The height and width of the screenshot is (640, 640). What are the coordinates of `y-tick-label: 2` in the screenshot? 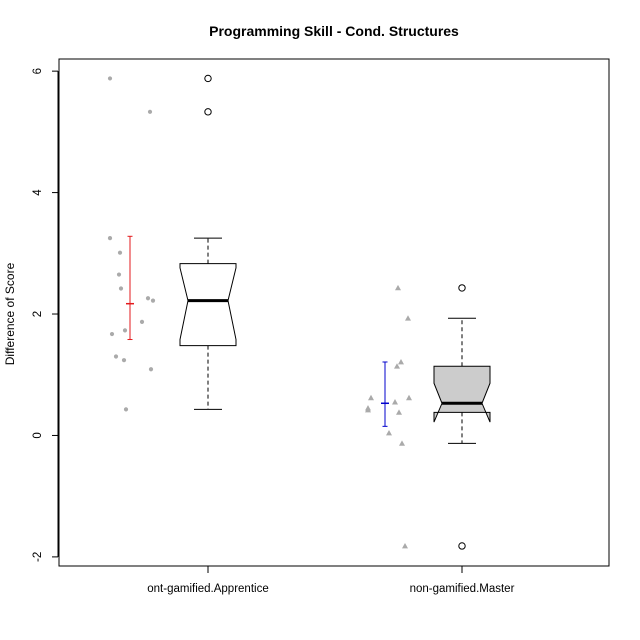 It's located at (38, 314).